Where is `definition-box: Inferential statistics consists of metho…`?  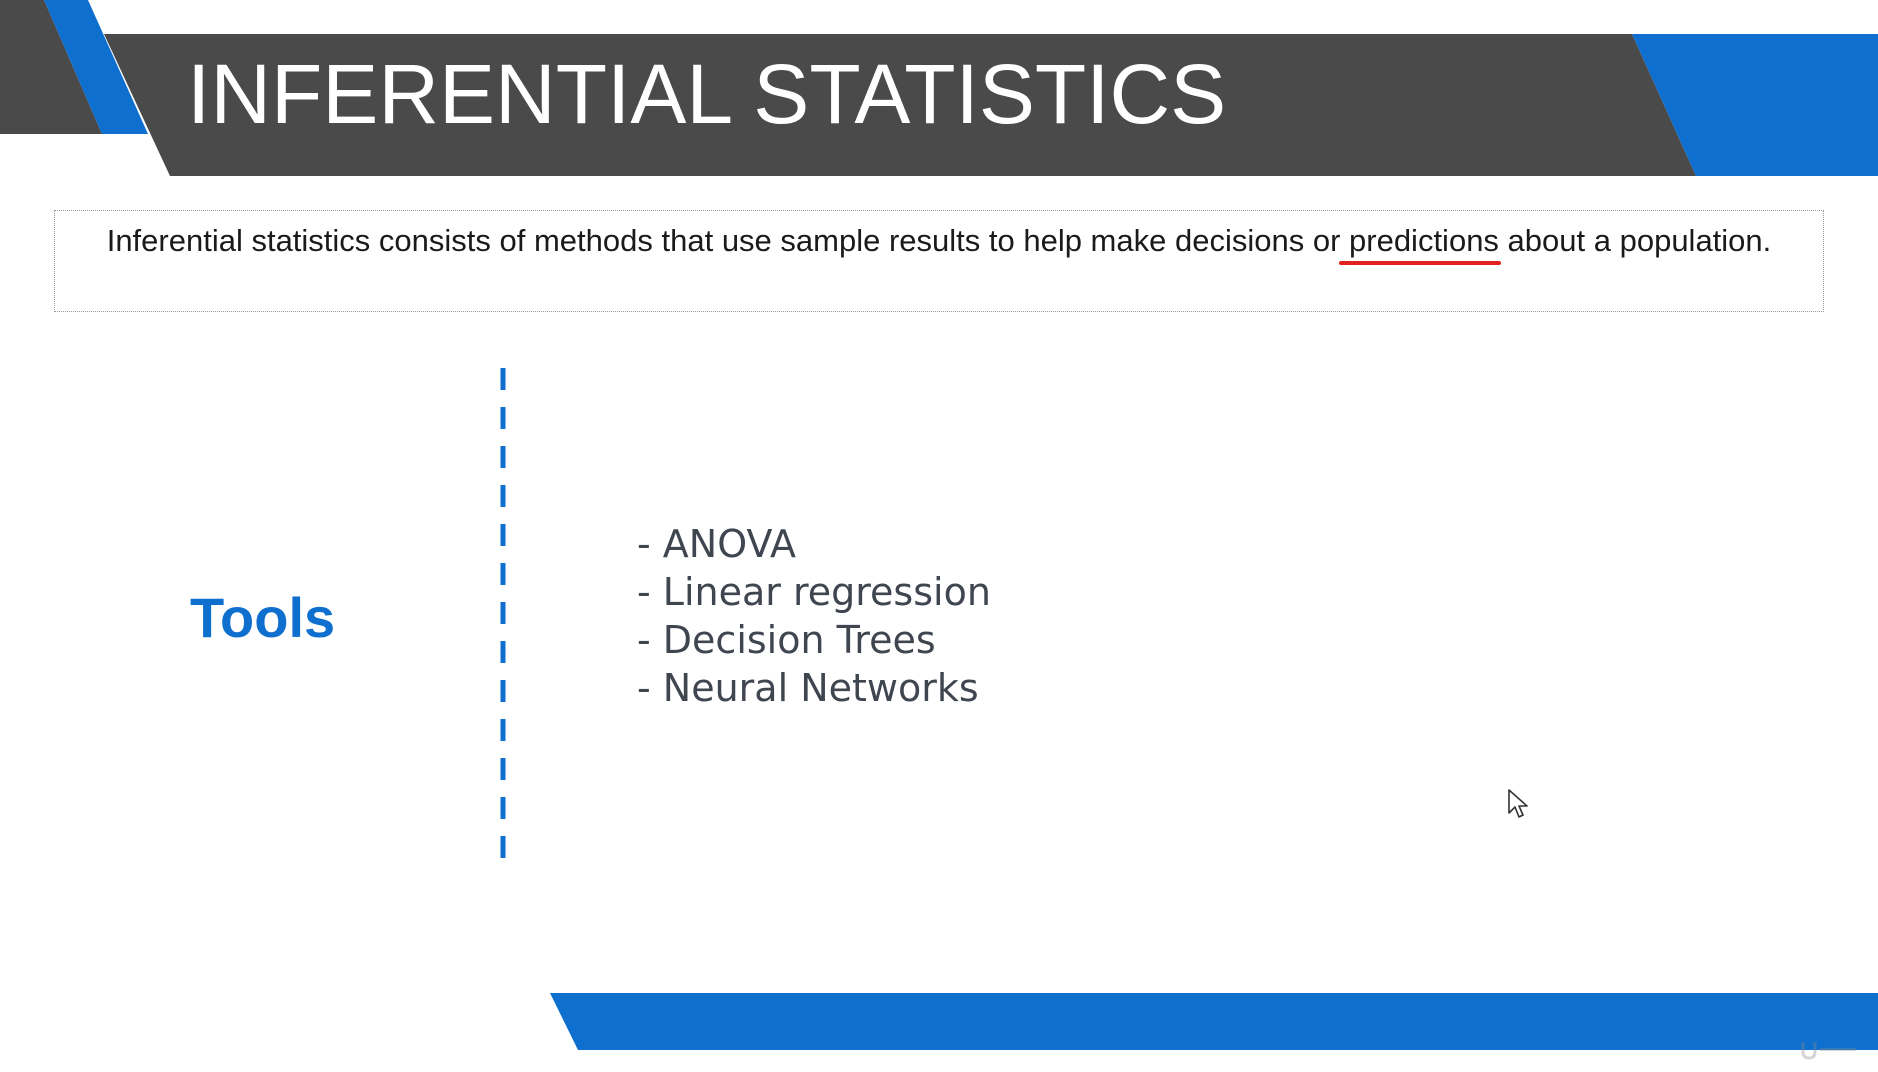
definition-box: Inferential statistics consists of metho… is located at coordinates (939, 261).